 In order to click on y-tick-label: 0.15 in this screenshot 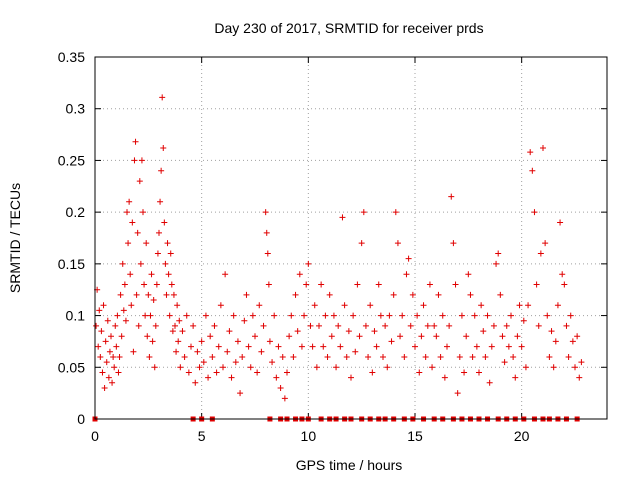, I will do `click(71, 264)`.